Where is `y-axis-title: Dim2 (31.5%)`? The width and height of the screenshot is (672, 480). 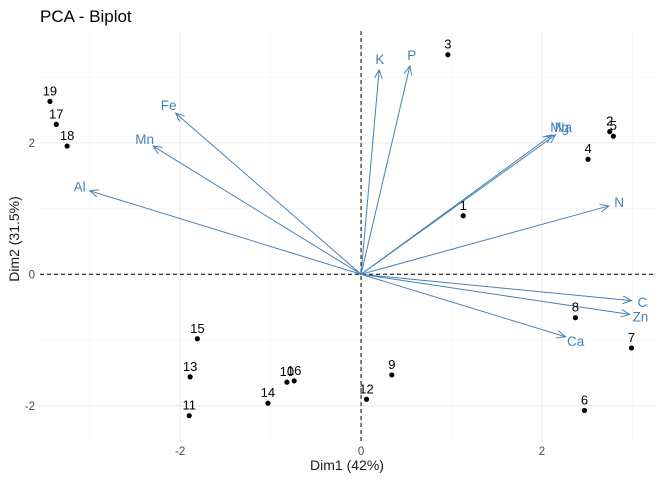
y-axis-title: Dim2 (31.5%) is located at coordinates (14, 239).